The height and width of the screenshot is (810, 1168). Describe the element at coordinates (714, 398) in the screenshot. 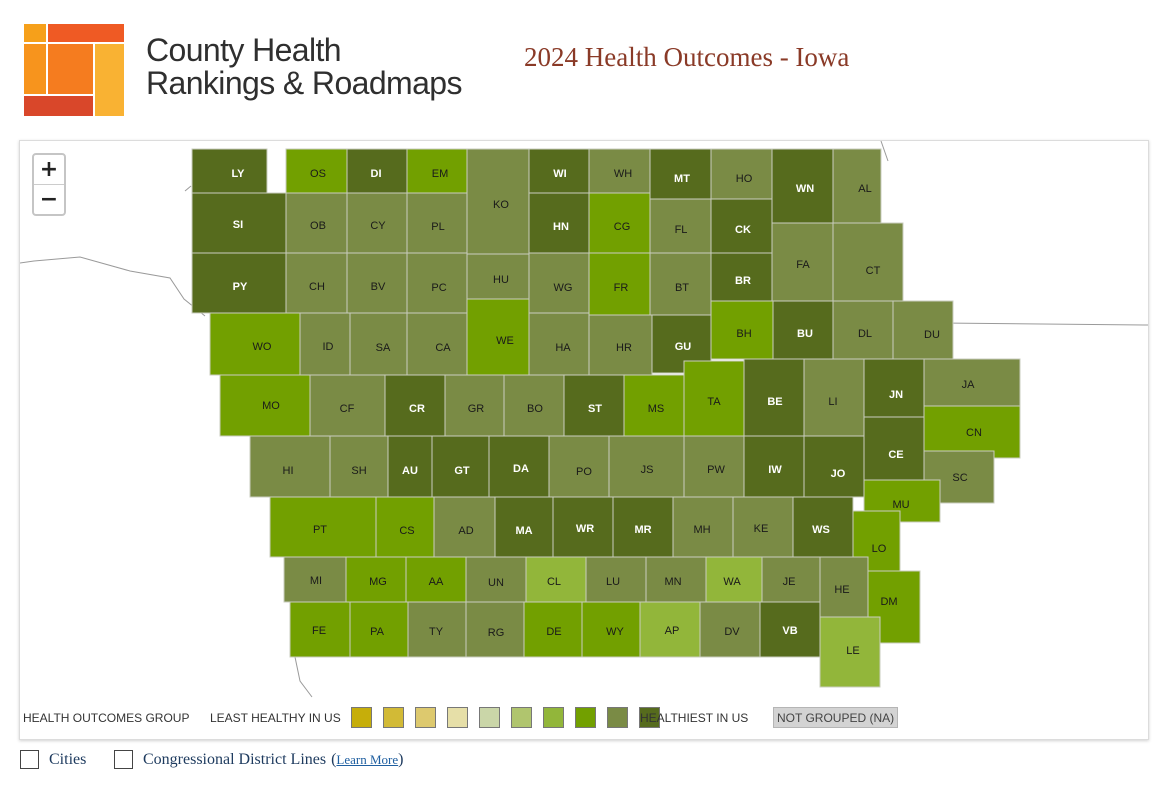

I see `county-ta` at that location.